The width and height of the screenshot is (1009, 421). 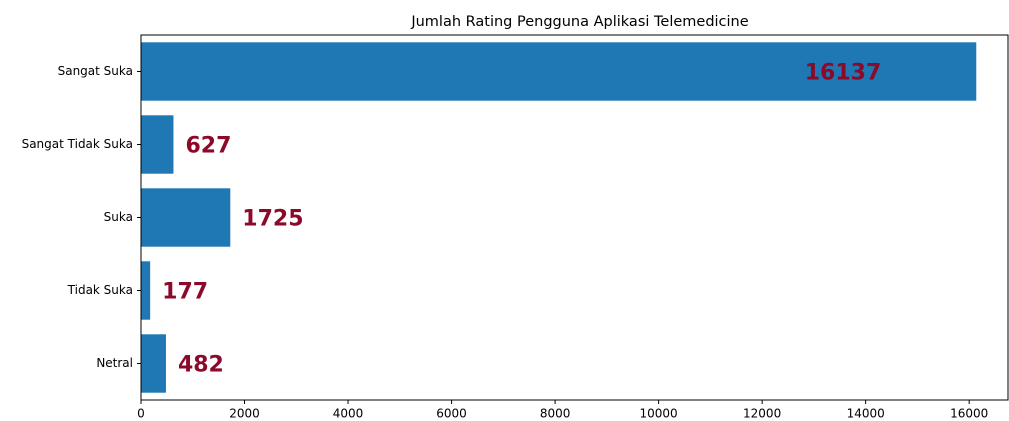 What do you see at coordinates (100, 290) in the screenshot?
I see `y-tick-label: Tidak Suka` at bounding box center [100, 290].